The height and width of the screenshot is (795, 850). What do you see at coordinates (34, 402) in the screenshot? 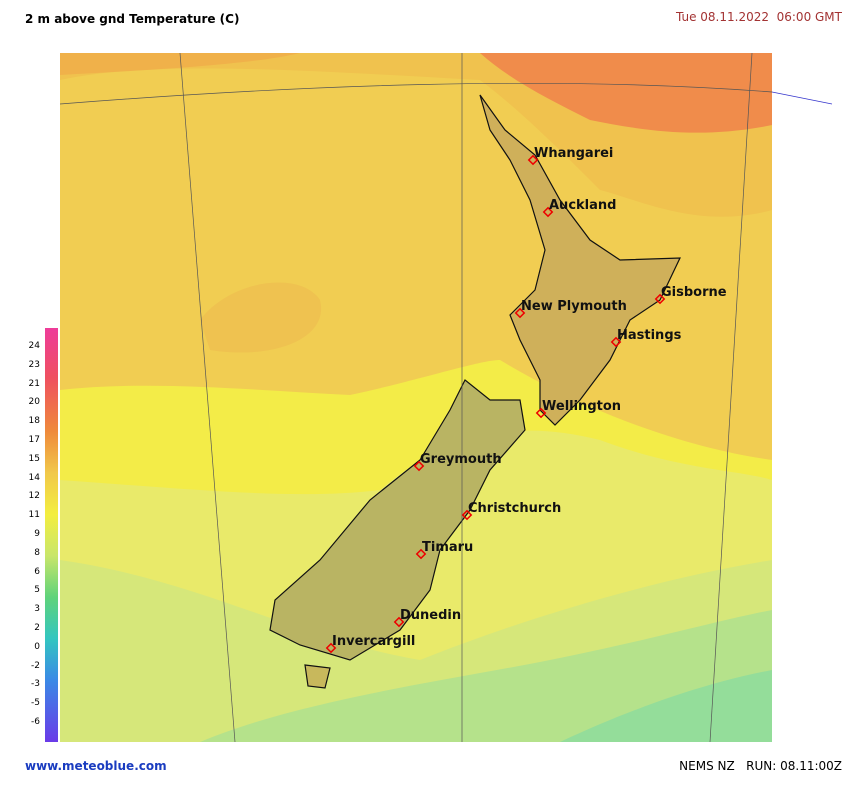
I see `scale-label: 20` at bounding box center [34, 402].